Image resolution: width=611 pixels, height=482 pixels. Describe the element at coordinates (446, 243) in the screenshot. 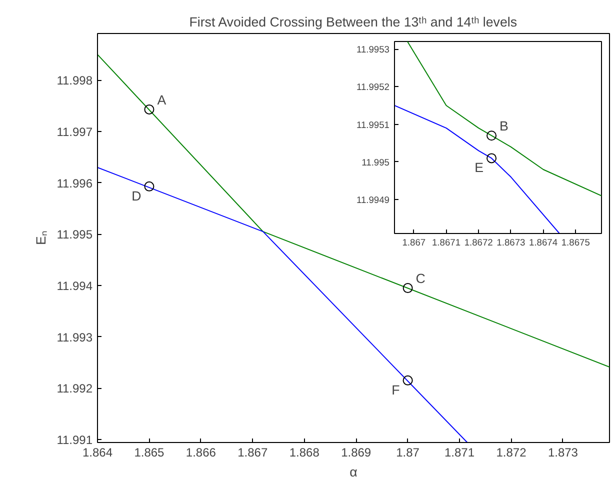

I see `x-tick-label: 1.8671` at that location.